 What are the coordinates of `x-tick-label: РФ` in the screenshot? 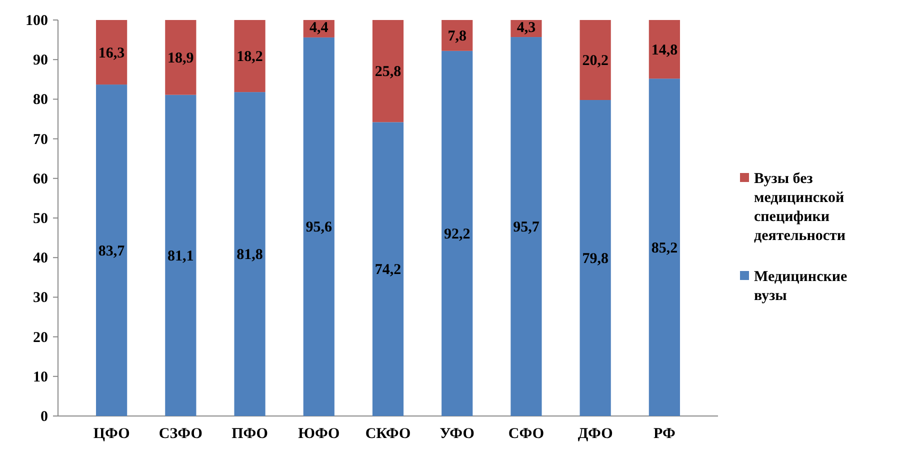 It's located at (665, 434).